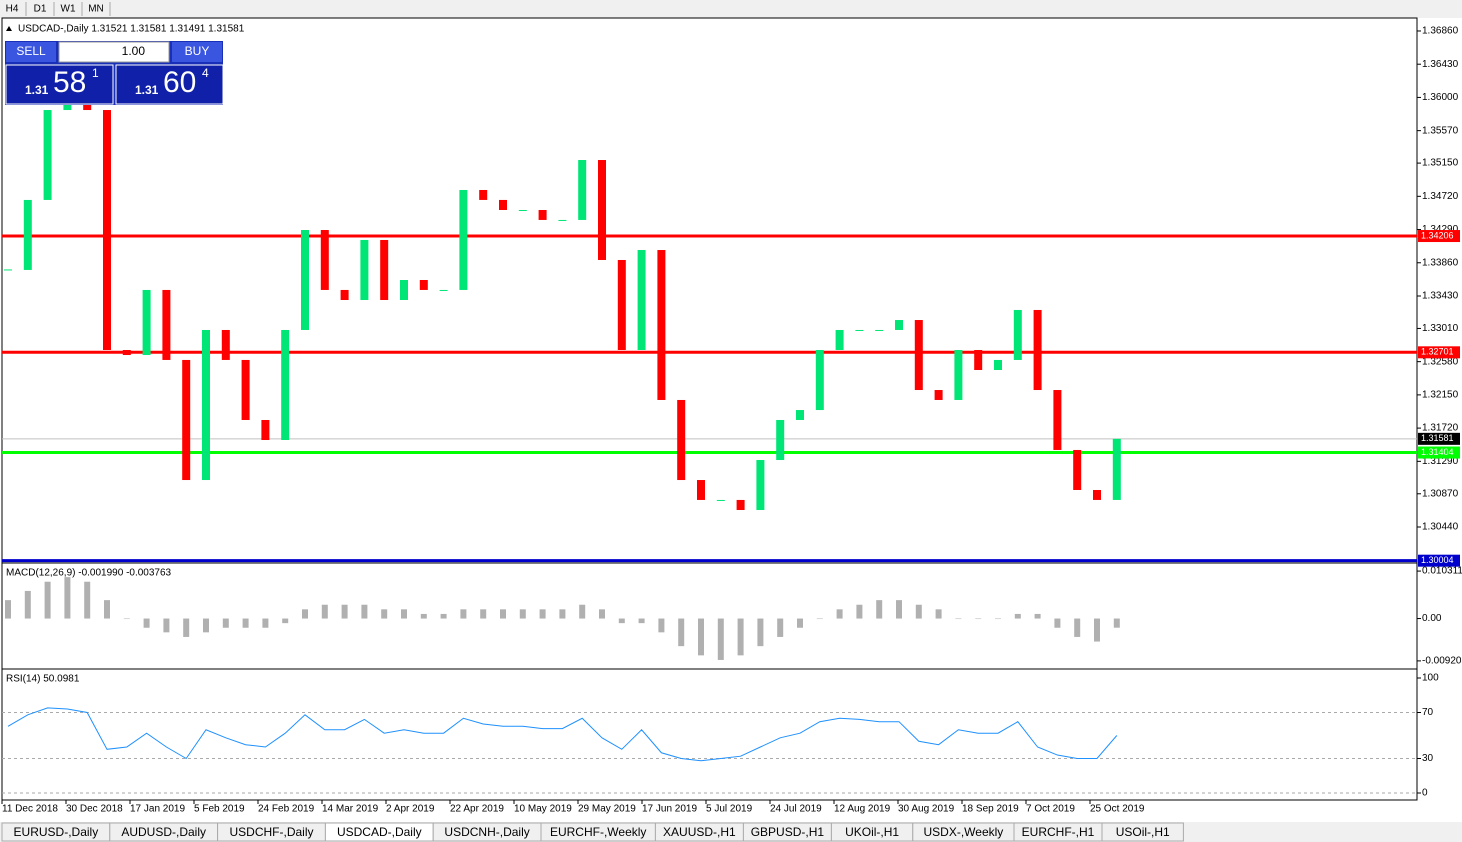 The height and width of the screenshot is (842, 1462). I want to click on y-tick-label: 1.36000, so click(1440, 97).